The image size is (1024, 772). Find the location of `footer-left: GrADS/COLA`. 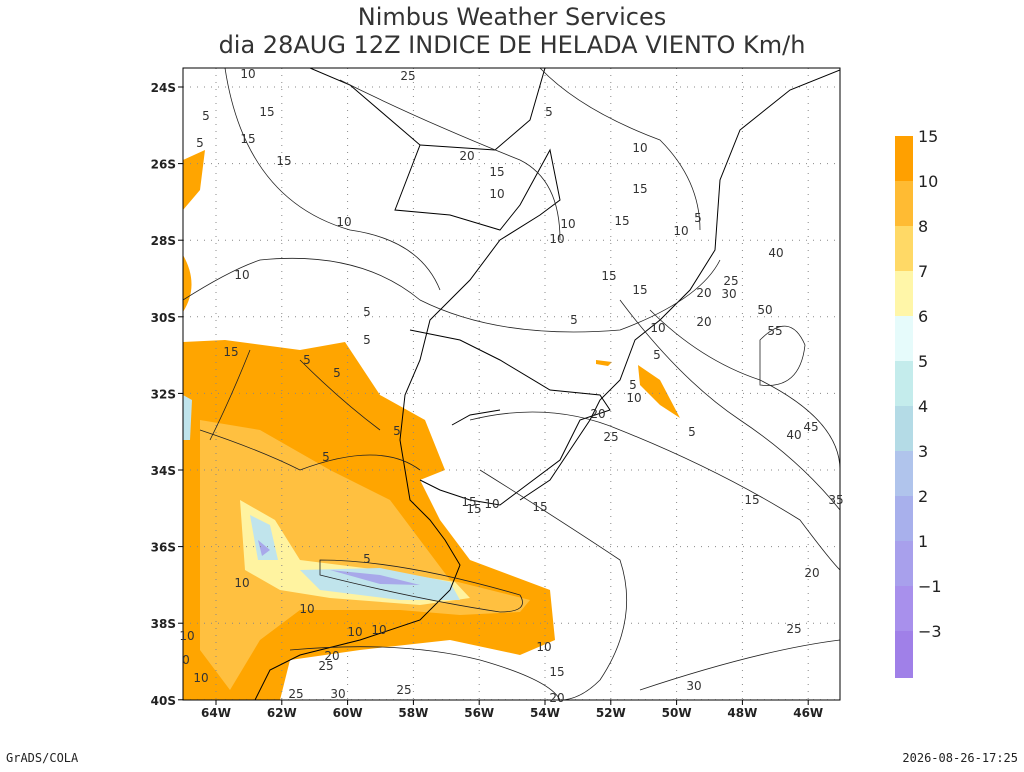

footer-left: GrADS/COLA is located at coordinates (42, 758).